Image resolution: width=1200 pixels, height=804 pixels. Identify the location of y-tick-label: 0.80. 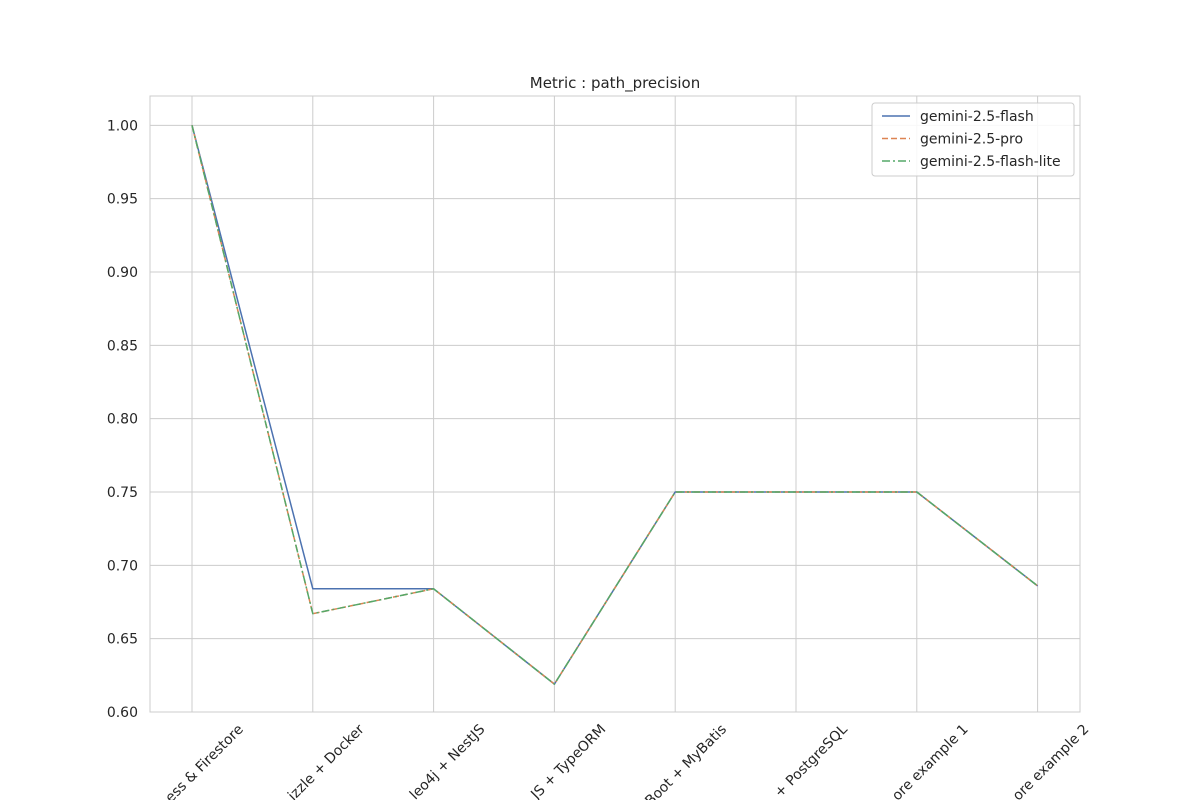
(122, 420).